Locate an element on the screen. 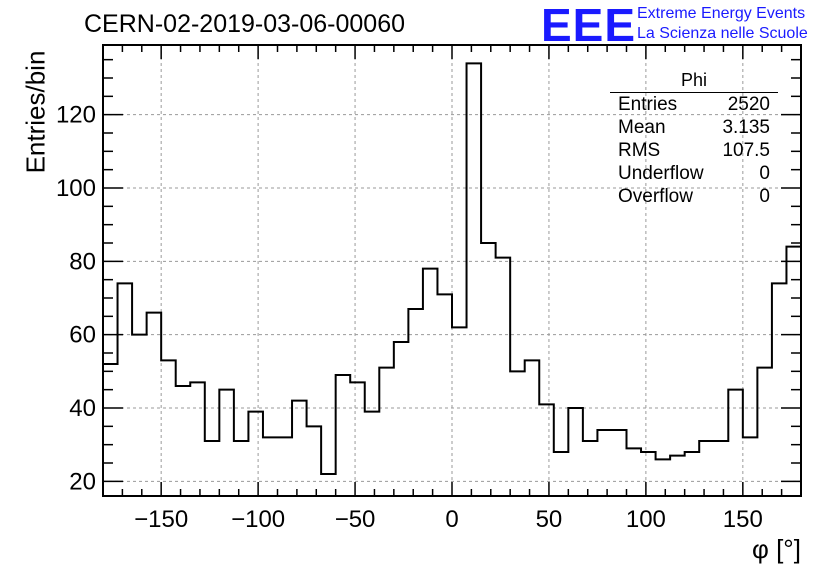 This screenshot has height=572, width=836. x-tick-label: −150 is located at coordinates (161, 519).